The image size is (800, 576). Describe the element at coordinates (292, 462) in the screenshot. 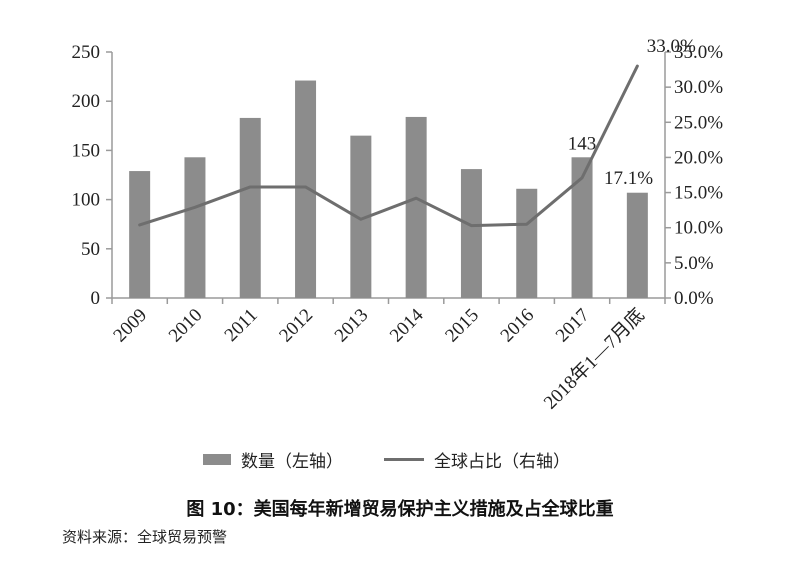

I see `legend-bar-label: 数量（左轴）` at that location.